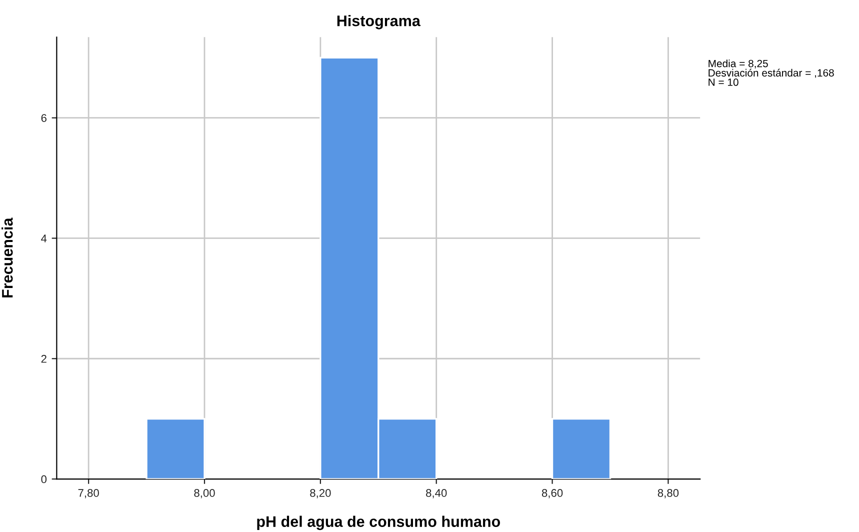 The image size is (859, 532). Describe the element at coordinates (43, 118) in the screenshot. I see `y-tick-label: 6` at that location.